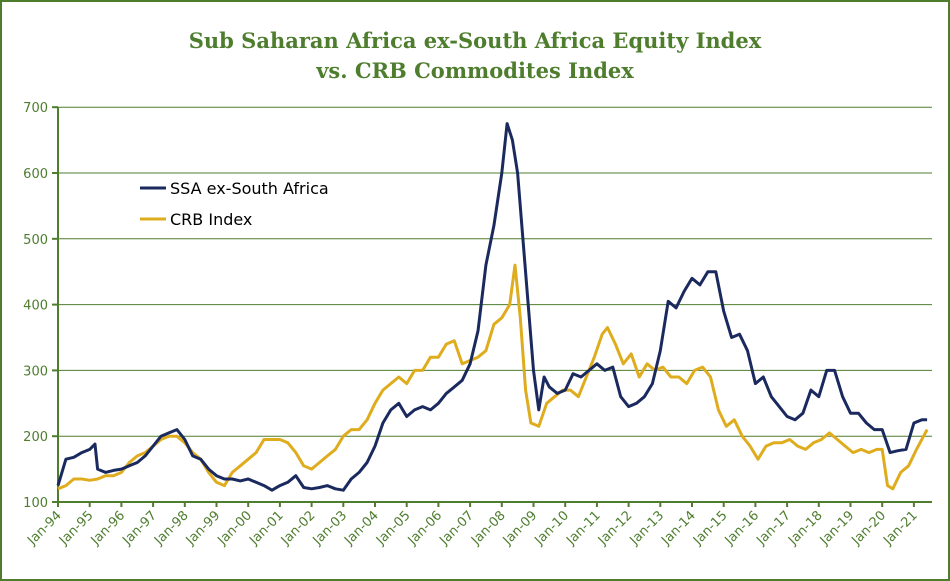  Describe the element at coordinates (869, 528) in the screenshot. I see `x-tick-label: Jan-20` at that location.